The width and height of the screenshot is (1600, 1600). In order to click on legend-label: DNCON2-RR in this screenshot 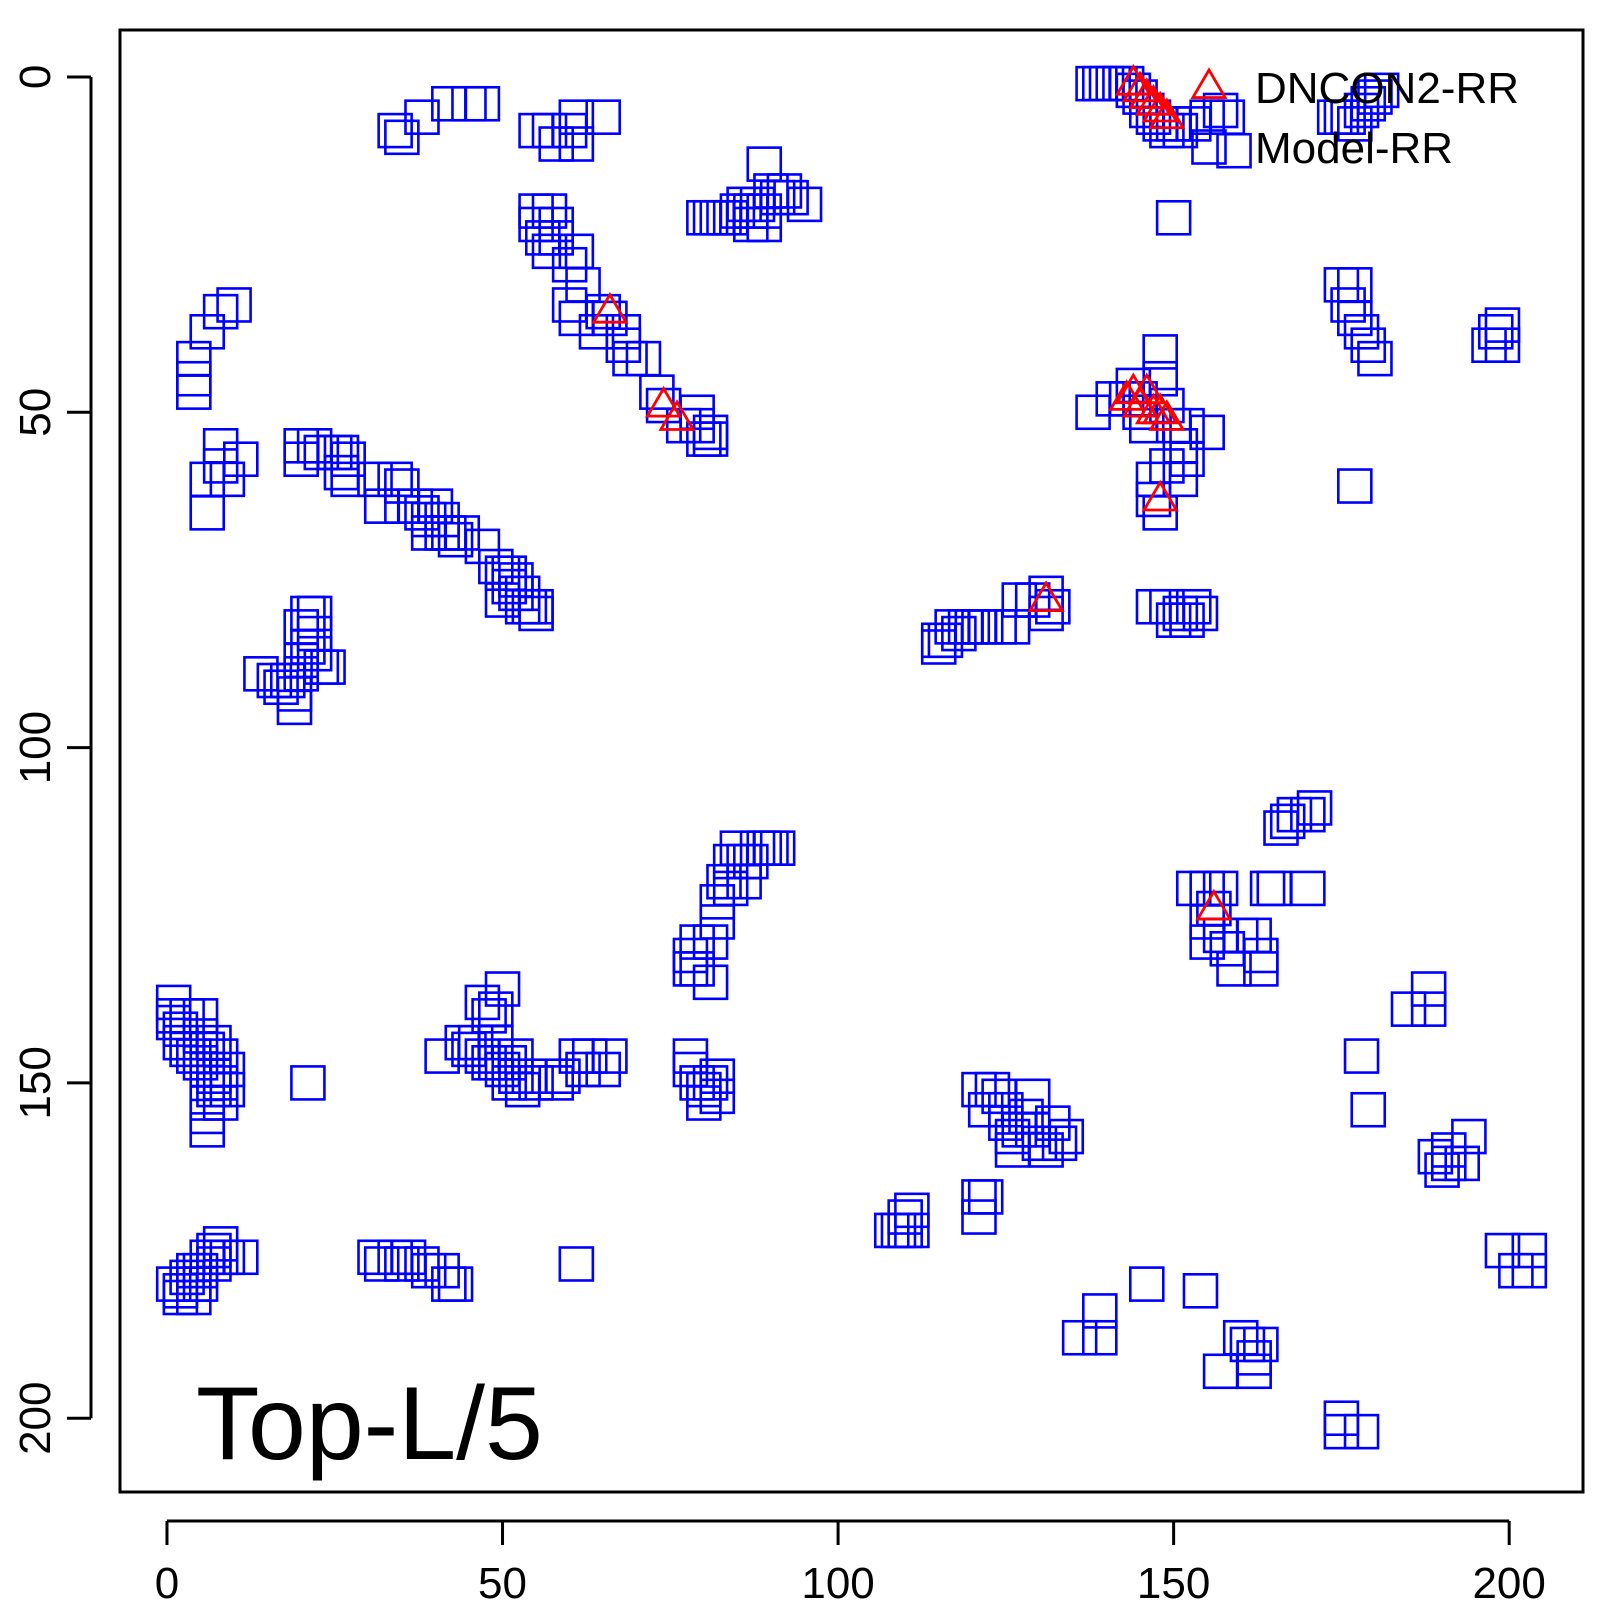, I will do `click(1387, 88)`.